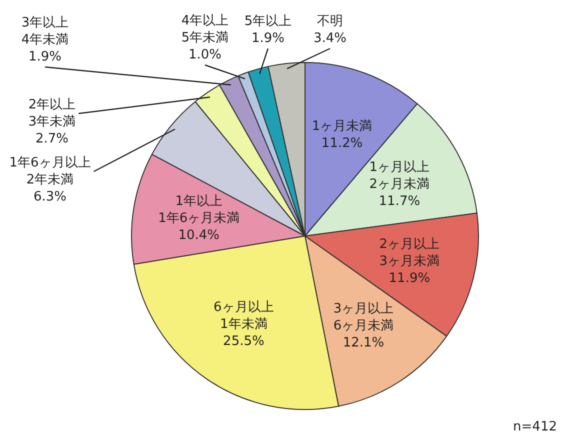 Image resolution: width=565 pixels, height=439 pixels. Describe the element at coordinates (50, 171) in the screenshot. I see `slice-label: 1年6ヶ月以上 2年未満` at that location.